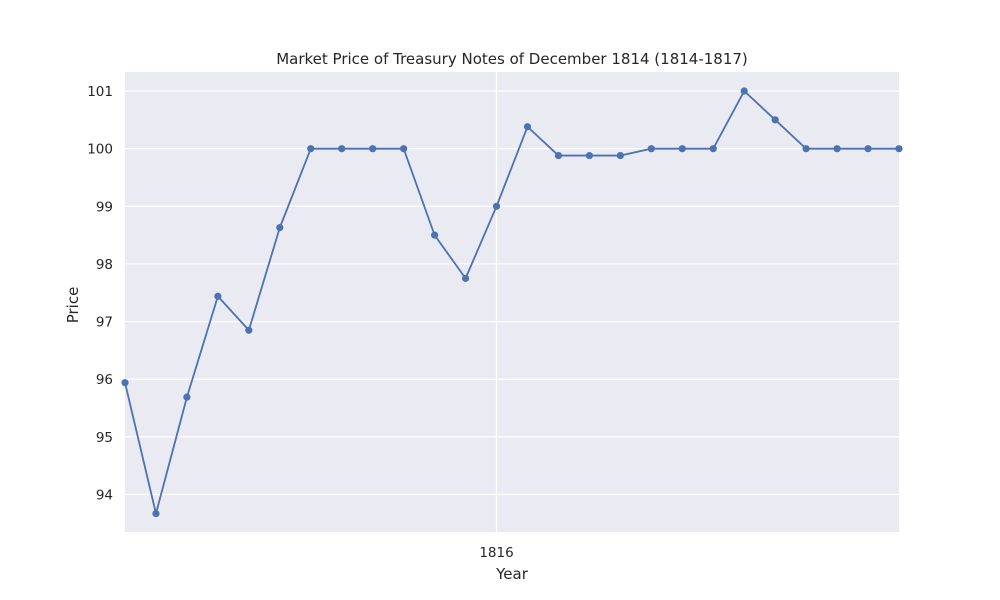  What do you see at coordinates (104, 438) in the screenshot?
I see `y-tick-label: 95` at bounding box center [104, 438].